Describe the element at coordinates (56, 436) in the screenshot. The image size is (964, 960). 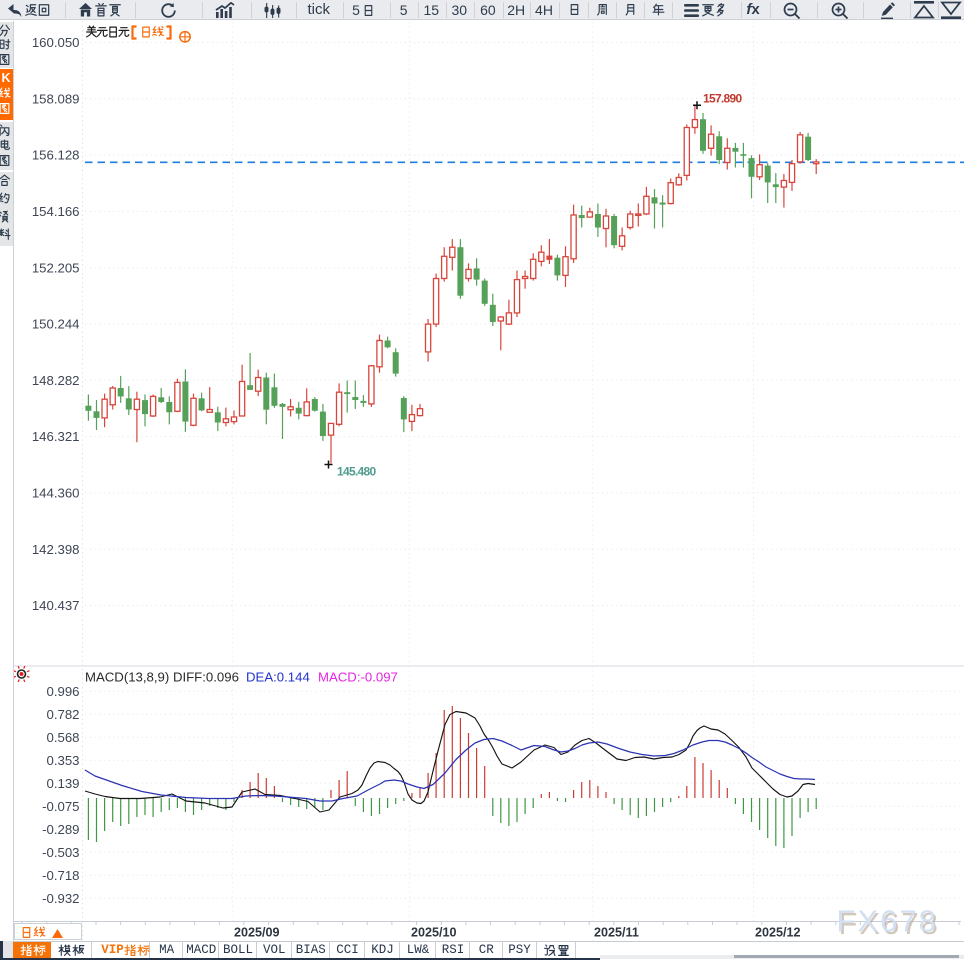
I see `svg-text: 146.321` at that location.